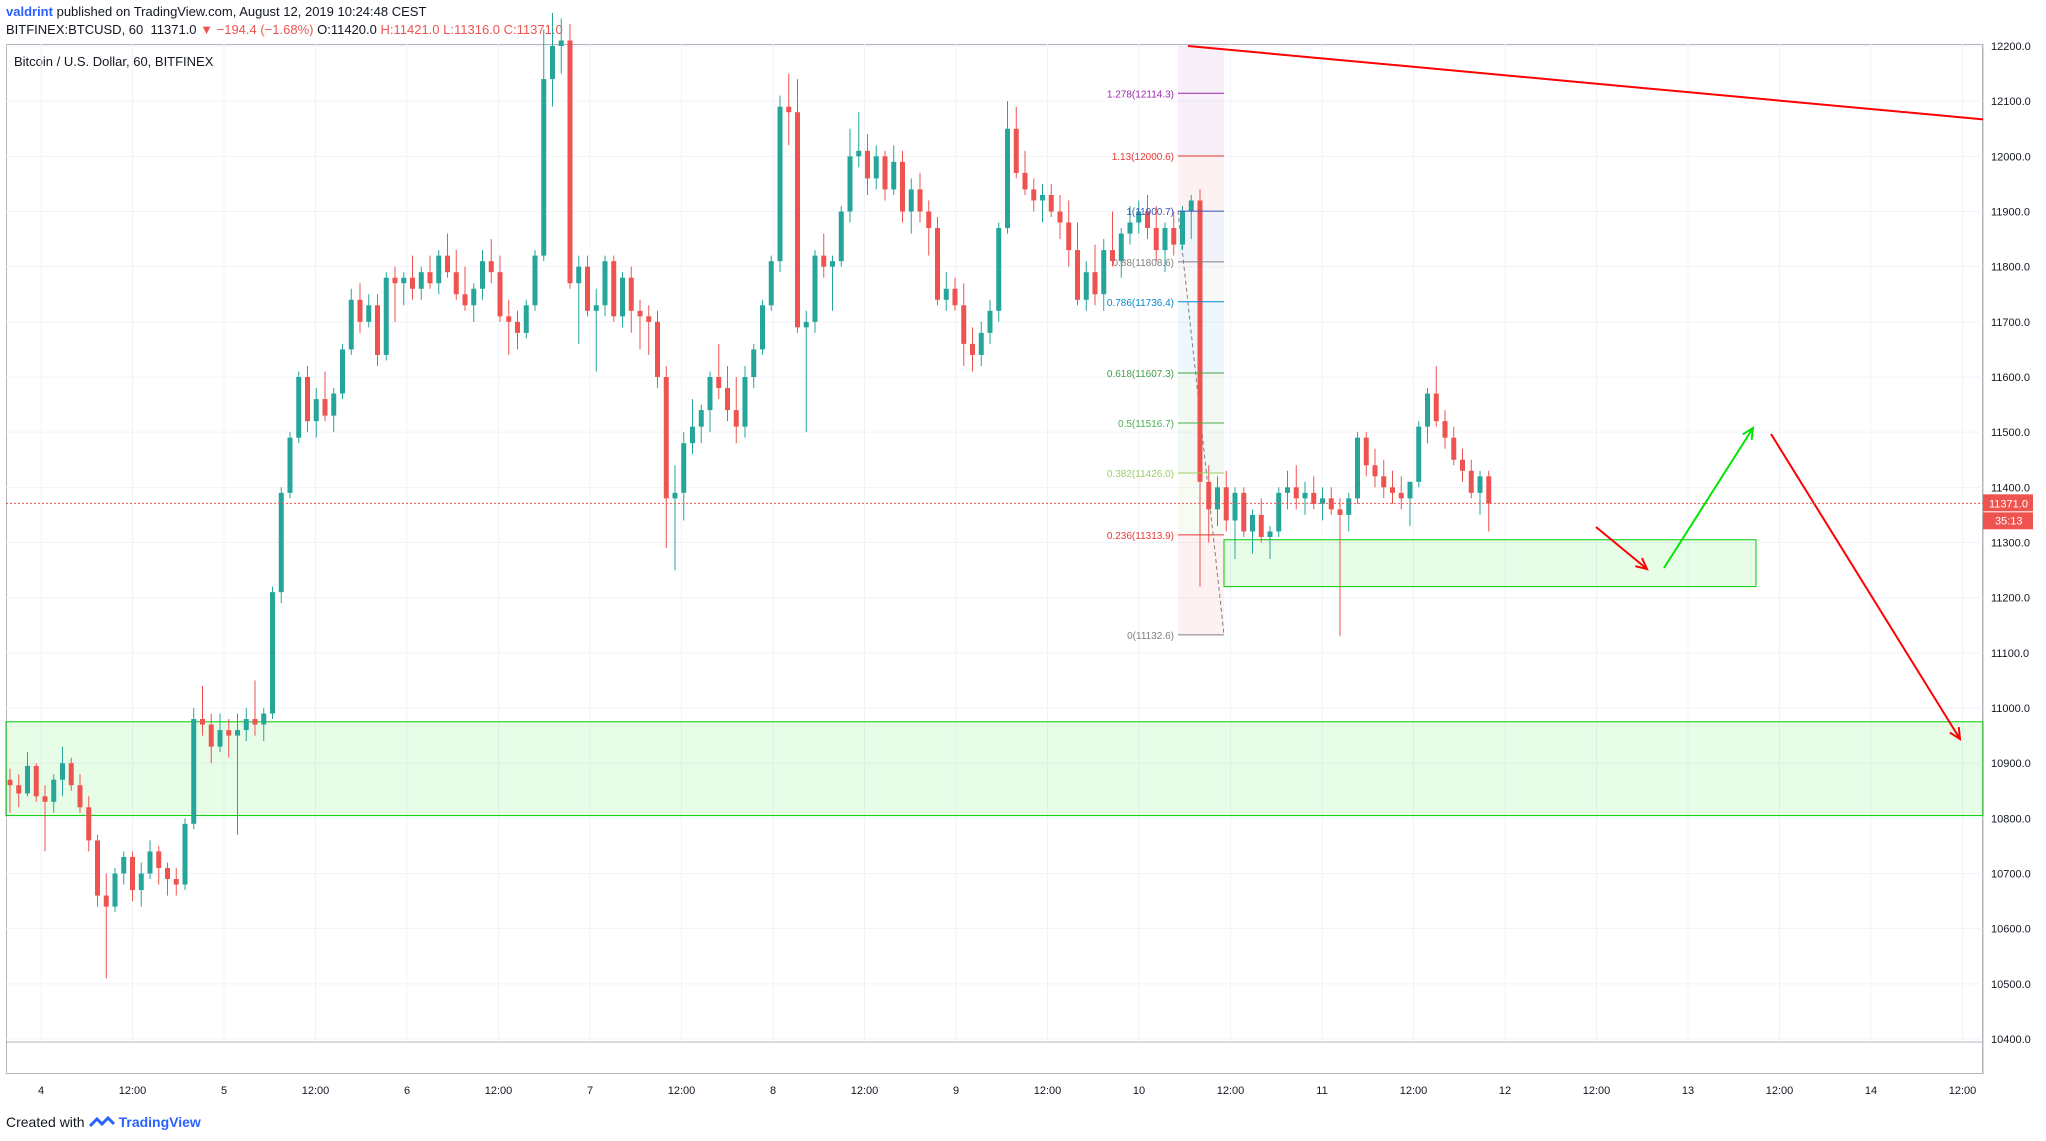 This screenshot has height=1141, width=2046. I want to click on y-tick-label: 10600.0, so click(2011, 930).